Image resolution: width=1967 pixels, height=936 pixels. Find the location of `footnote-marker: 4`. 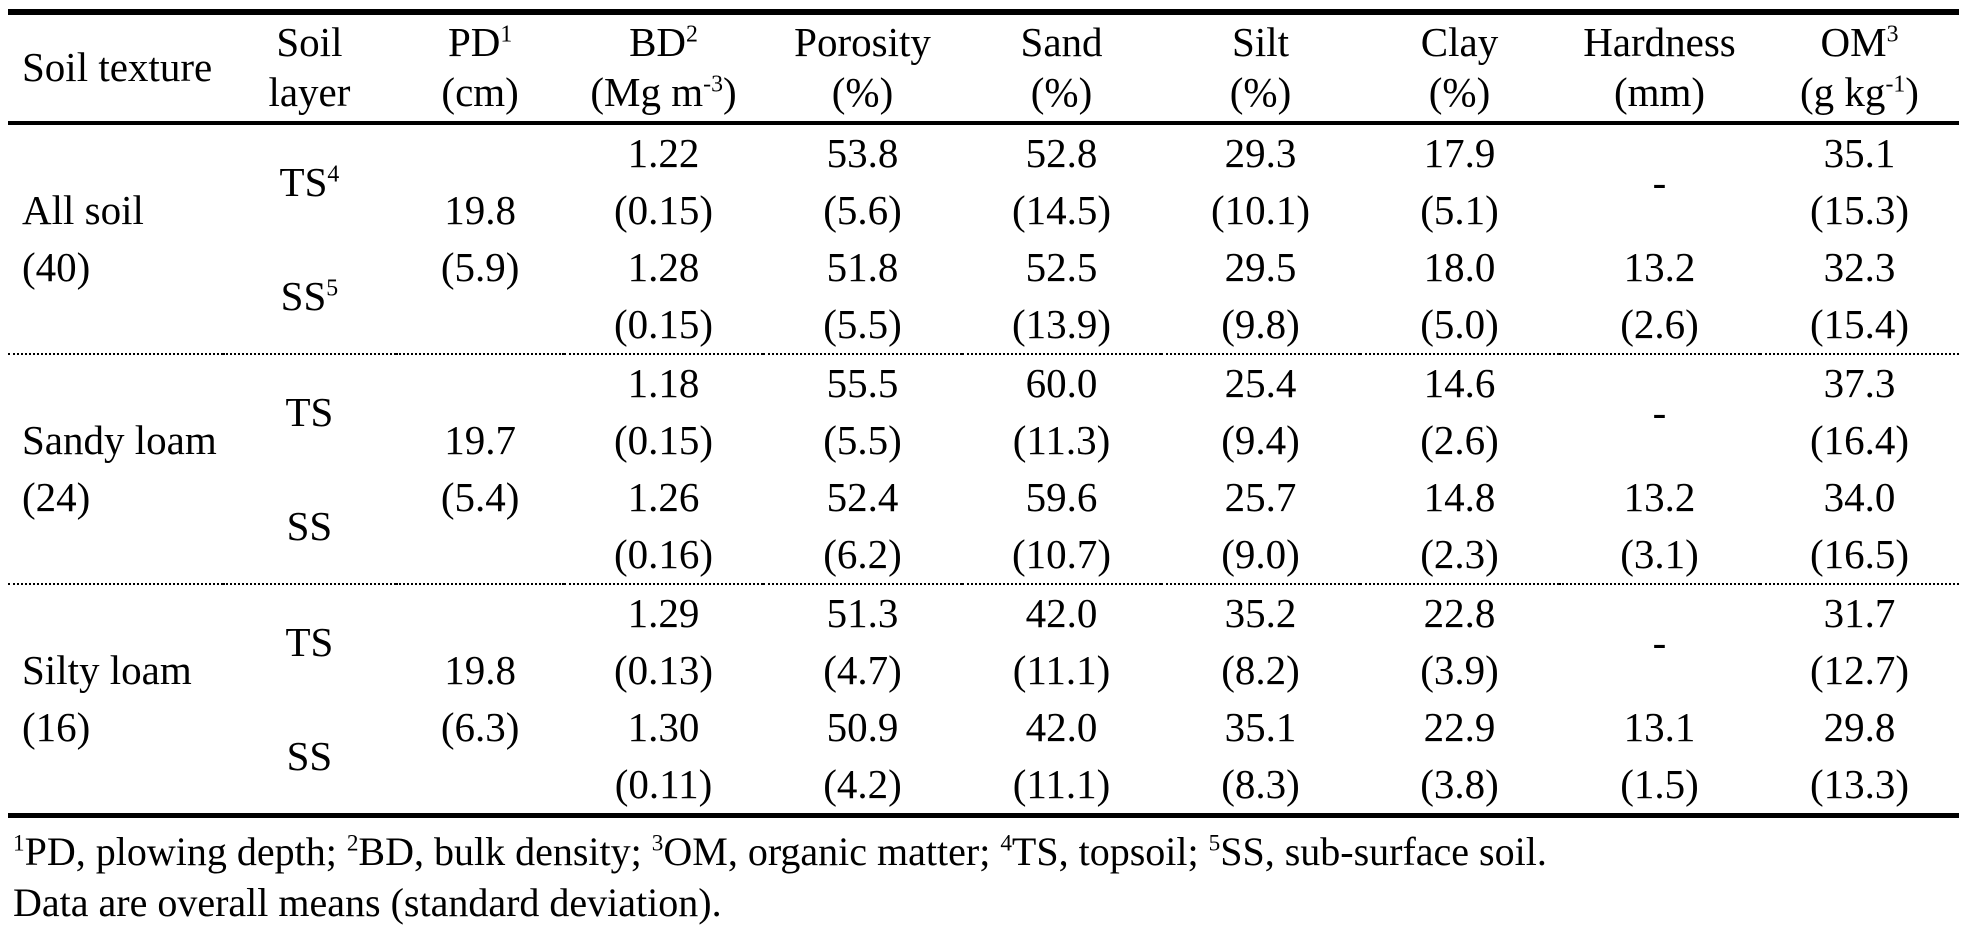

footnote-marker: 4 is located at coordinates (333, 173).